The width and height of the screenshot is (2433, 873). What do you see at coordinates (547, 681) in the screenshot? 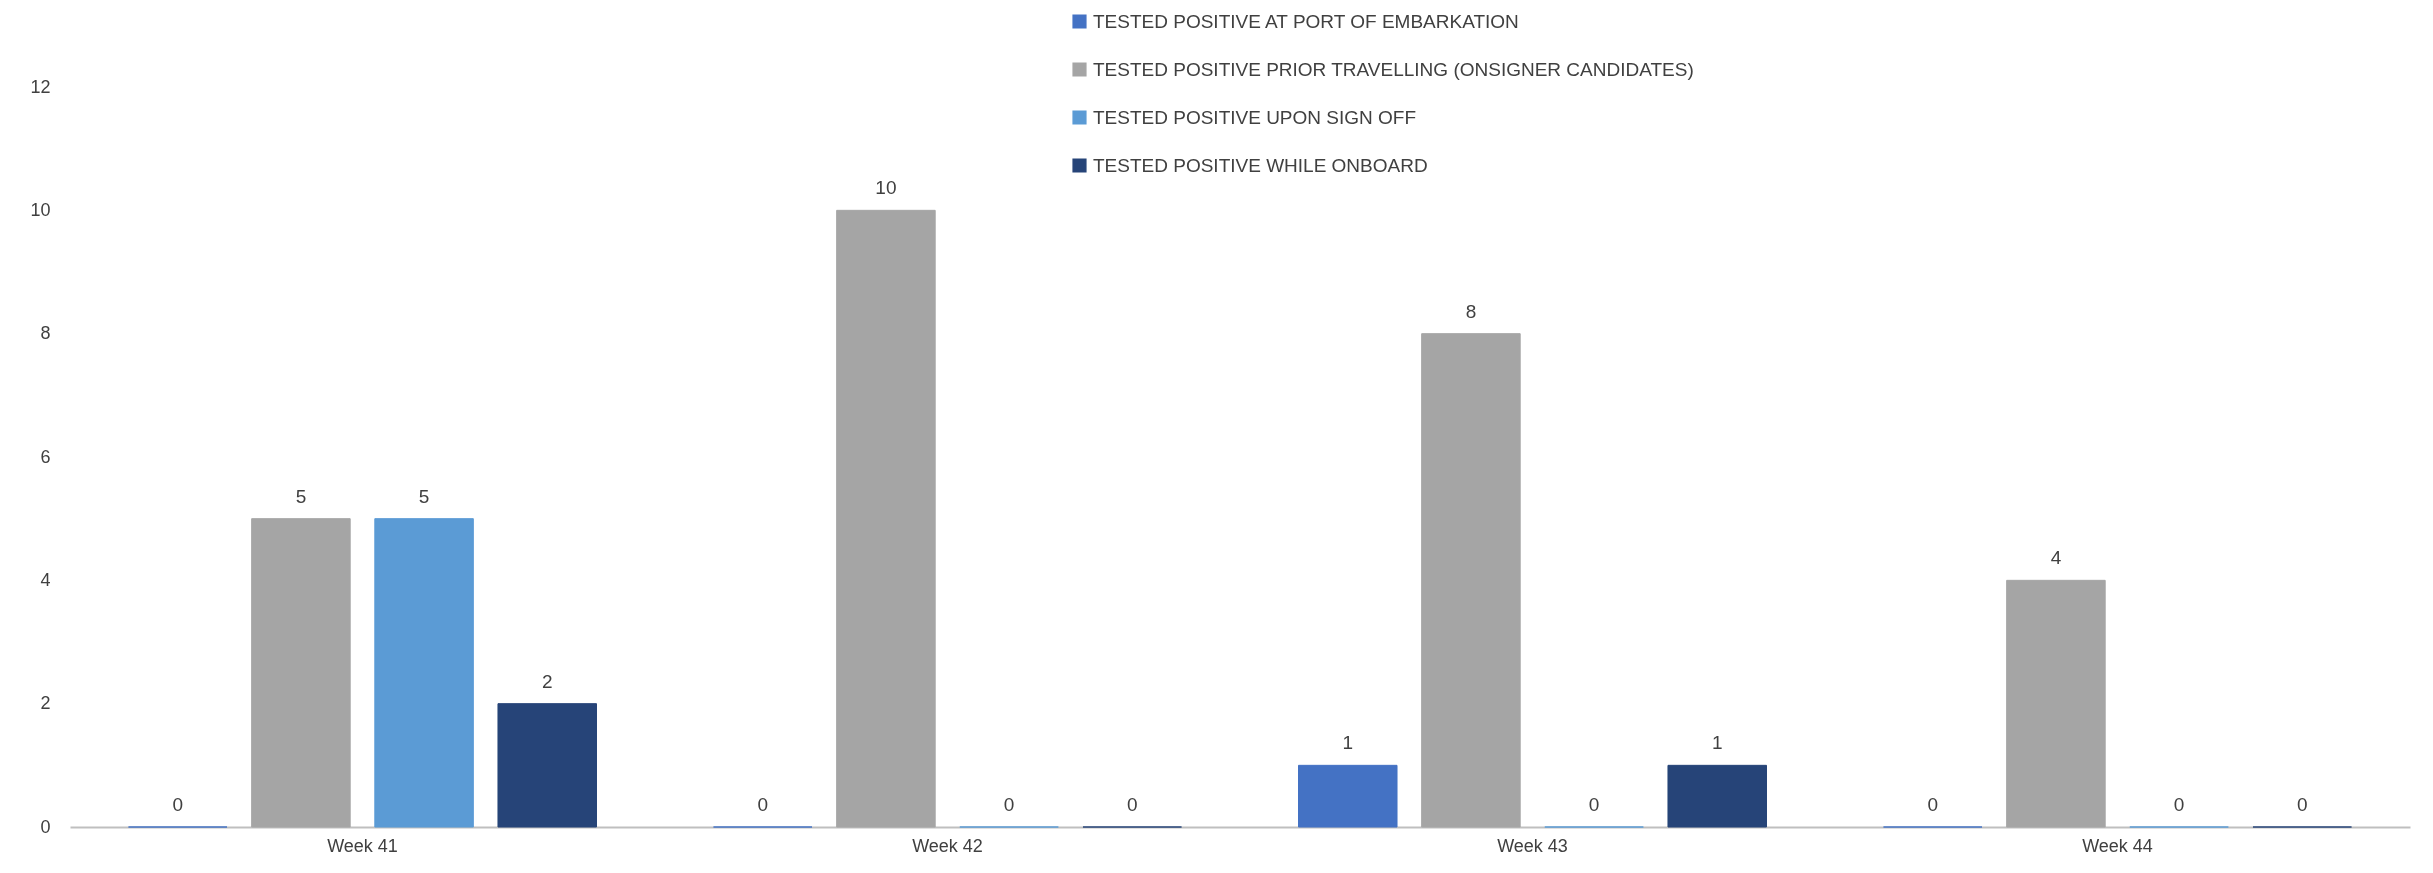
I see `data-label: 2` at bounding box center [547, 681].